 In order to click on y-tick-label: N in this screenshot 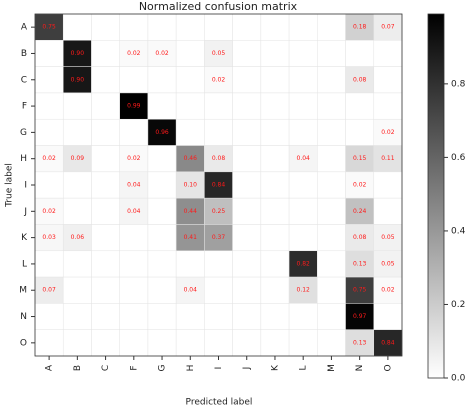, I will do `click(23, 317)`.